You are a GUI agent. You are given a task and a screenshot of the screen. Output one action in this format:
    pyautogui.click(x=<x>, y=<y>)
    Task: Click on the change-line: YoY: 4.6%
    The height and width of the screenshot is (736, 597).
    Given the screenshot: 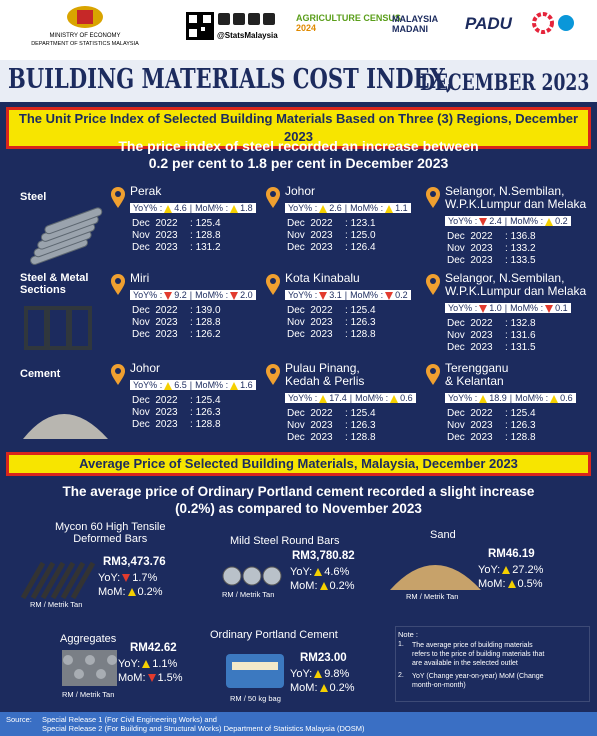 What is the action you would take?
    pyautogui.click(x=322, y=572)
    